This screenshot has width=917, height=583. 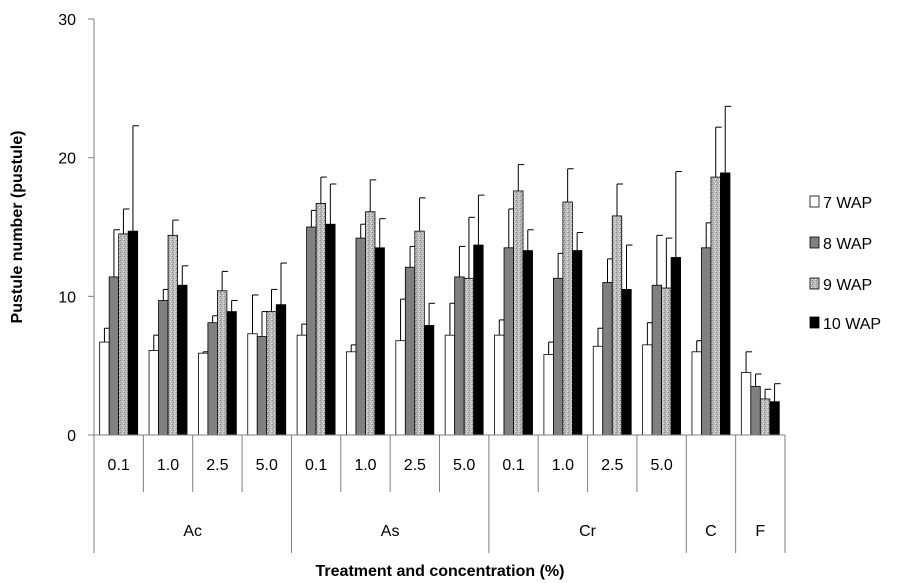 I want to click on x-group-label: F, so click(x=760, y=531).